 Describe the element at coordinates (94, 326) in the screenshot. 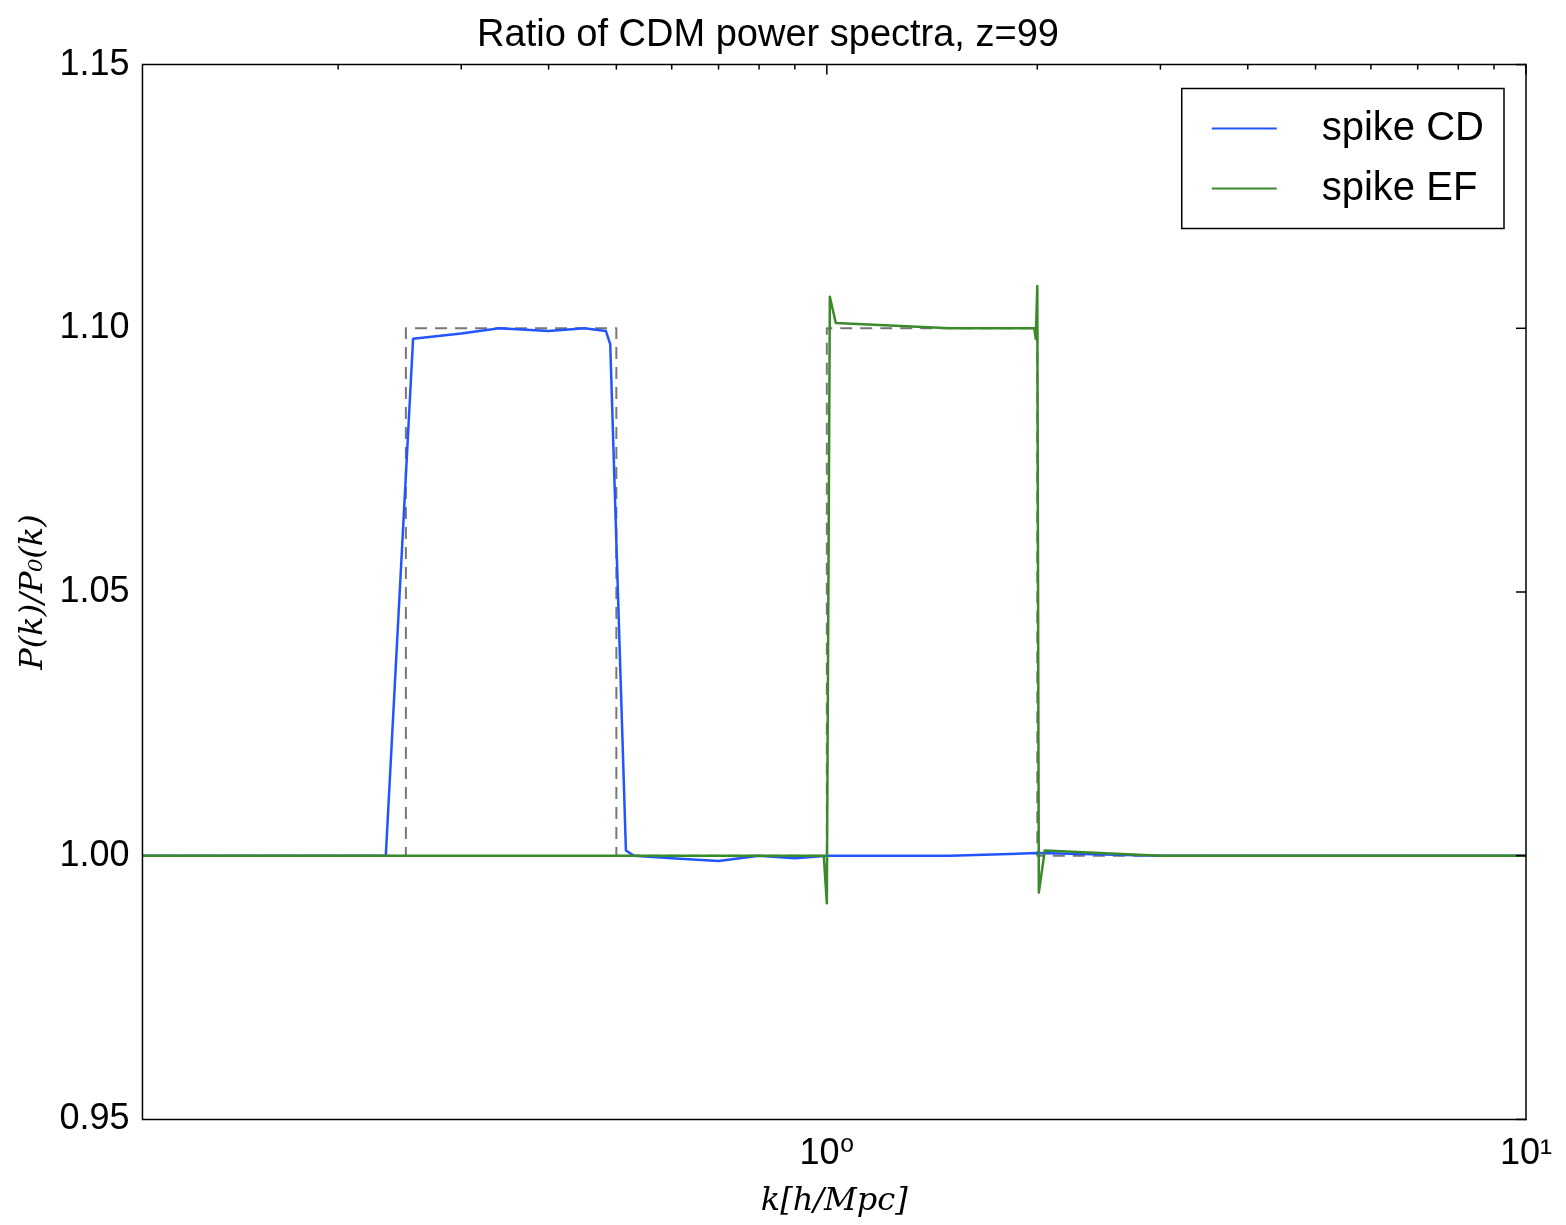

I see `y-tick-label: 1.10` at that location.